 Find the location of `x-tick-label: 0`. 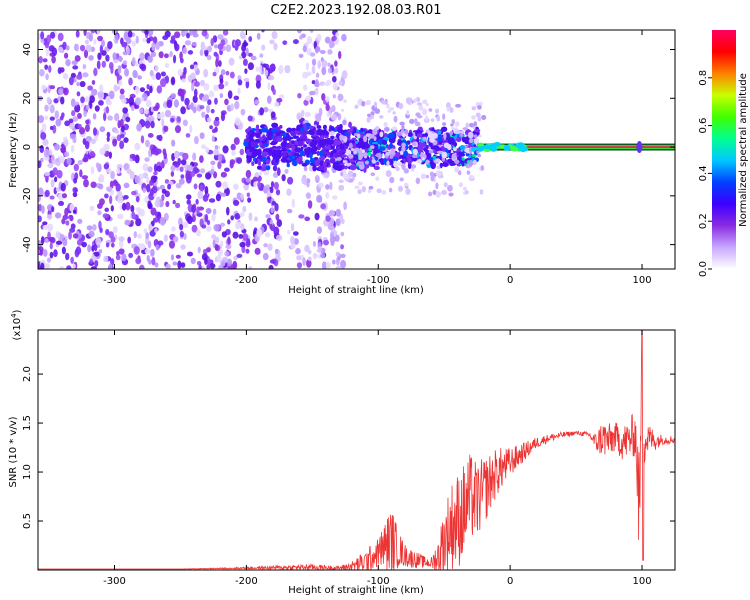

x-tick-label: 0 is located at coordinates (510, 581).